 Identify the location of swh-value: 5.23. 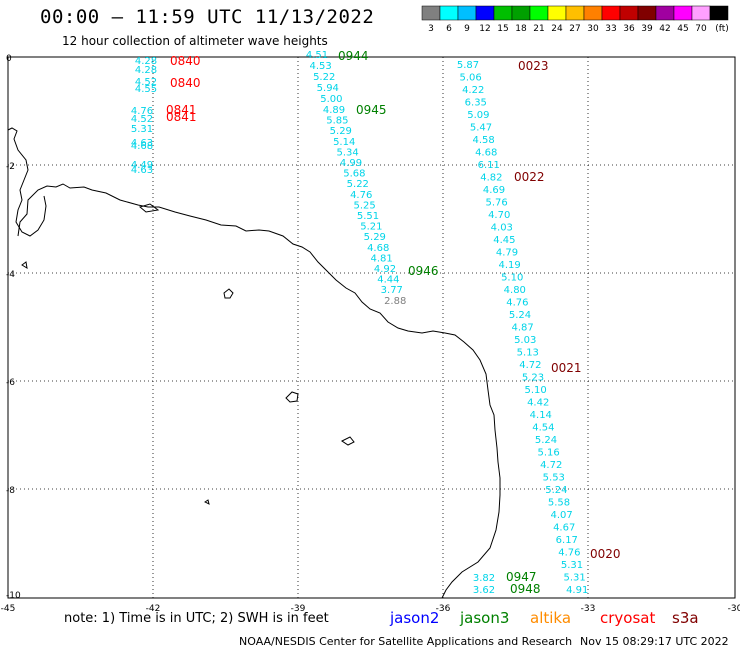
(533, 378).